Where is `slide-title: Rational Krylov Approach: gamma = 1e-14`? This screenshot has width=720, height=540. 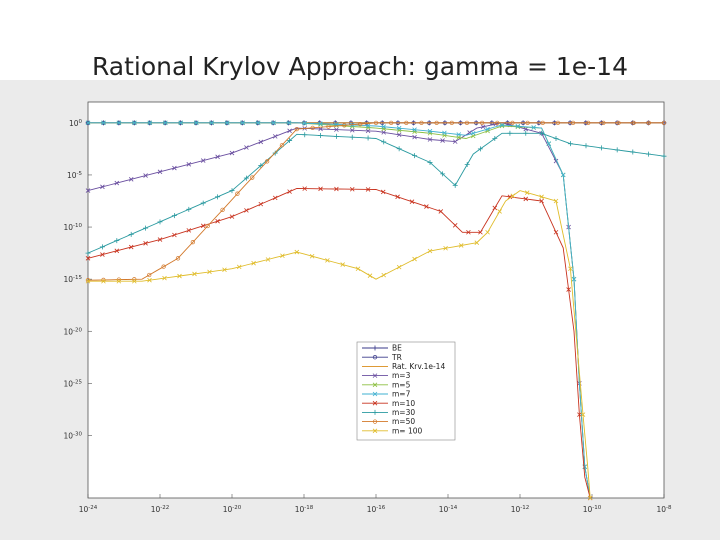
slide-title: Rational Krylov Approach: gamma = 1e-14 is located at coordinates (359, 66).